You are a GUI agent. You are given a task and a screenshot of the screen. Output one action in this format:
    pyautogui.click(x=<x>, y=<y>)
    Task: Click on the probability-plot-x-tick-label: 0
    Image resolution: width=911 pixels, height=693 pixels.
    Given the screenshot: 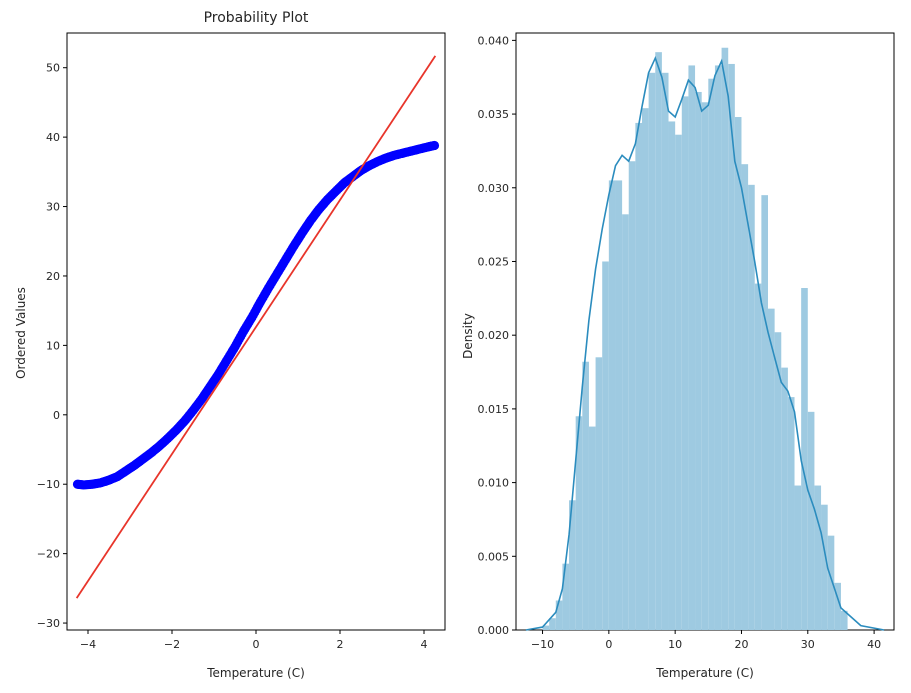 What is the action you would take?
    pyautogui.click(x=256, y=644)
    